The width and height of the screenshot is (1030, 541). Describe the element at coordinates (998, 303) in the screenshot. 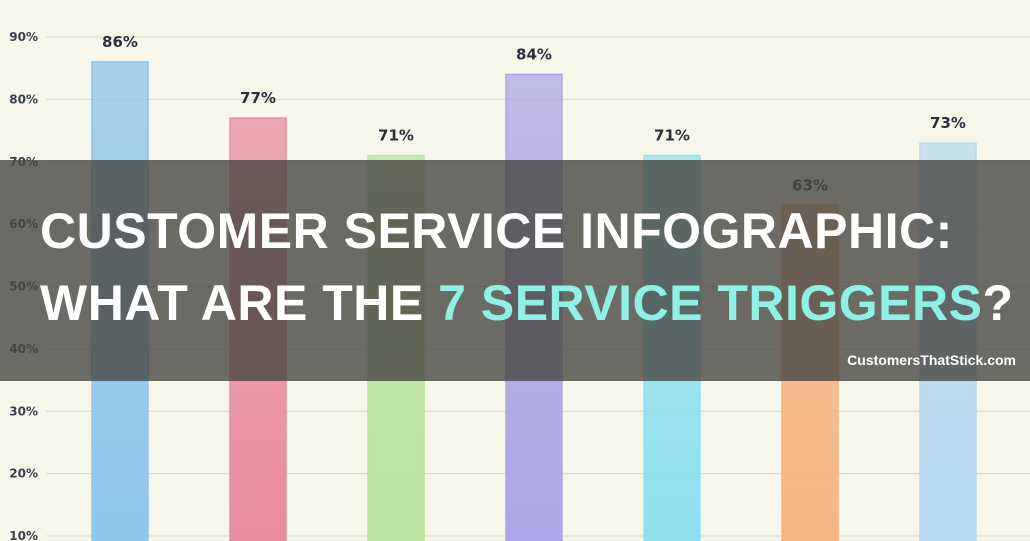

I see `headline-line-2-suffix: ?` at that location.